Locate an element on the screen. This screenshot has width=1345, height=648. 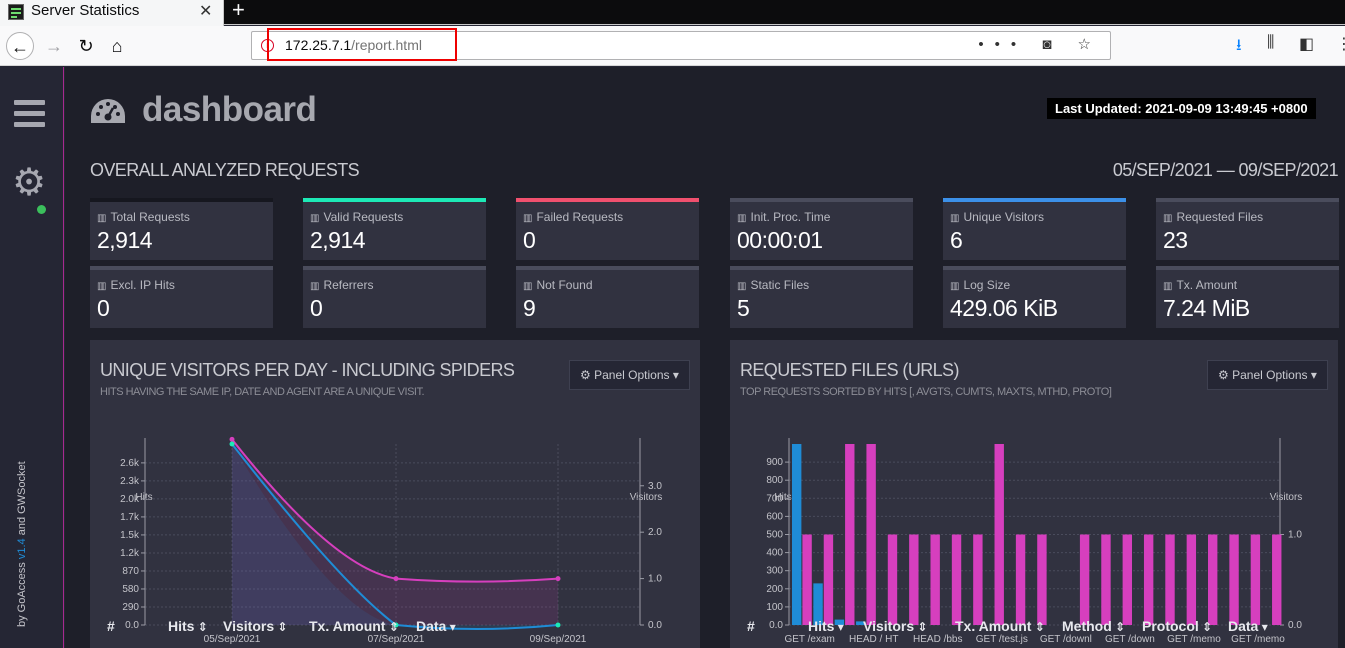
stat-card: ▥ Failed Requests 0 is located at coordinates (607, 229).